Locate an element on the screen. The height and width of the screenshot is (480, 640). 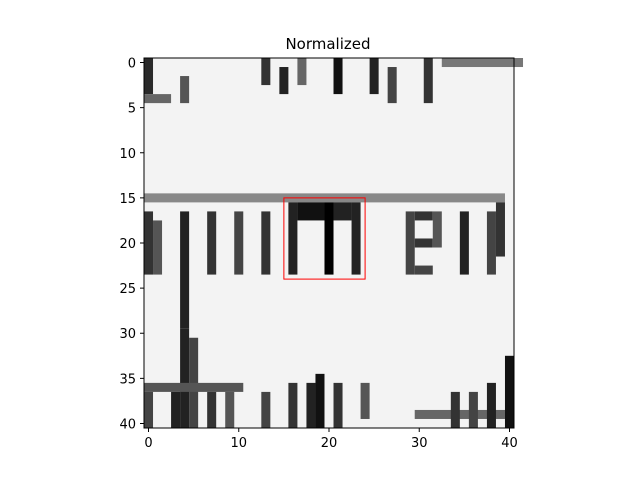
y-tick-label: 35 is located at coordinates (127, 379).